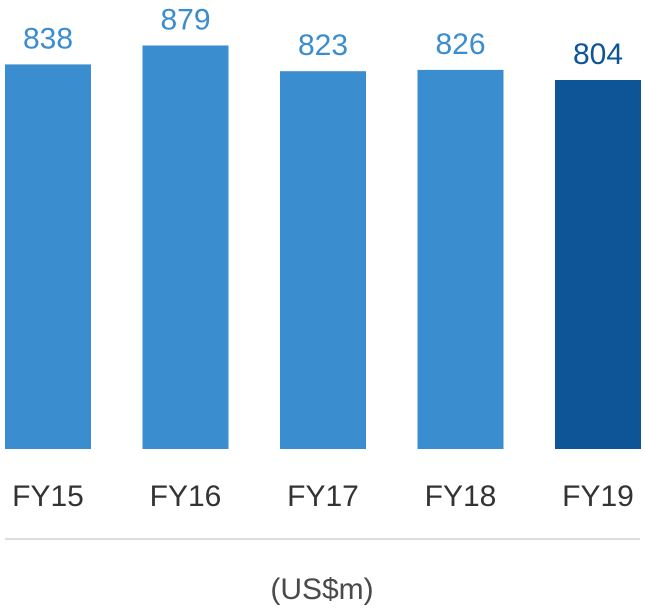 This screenshot has width=645, height=609. I want to click on category-labels-group: FY15 FY16 FY17 FY18 FY19, so click(323, 496).